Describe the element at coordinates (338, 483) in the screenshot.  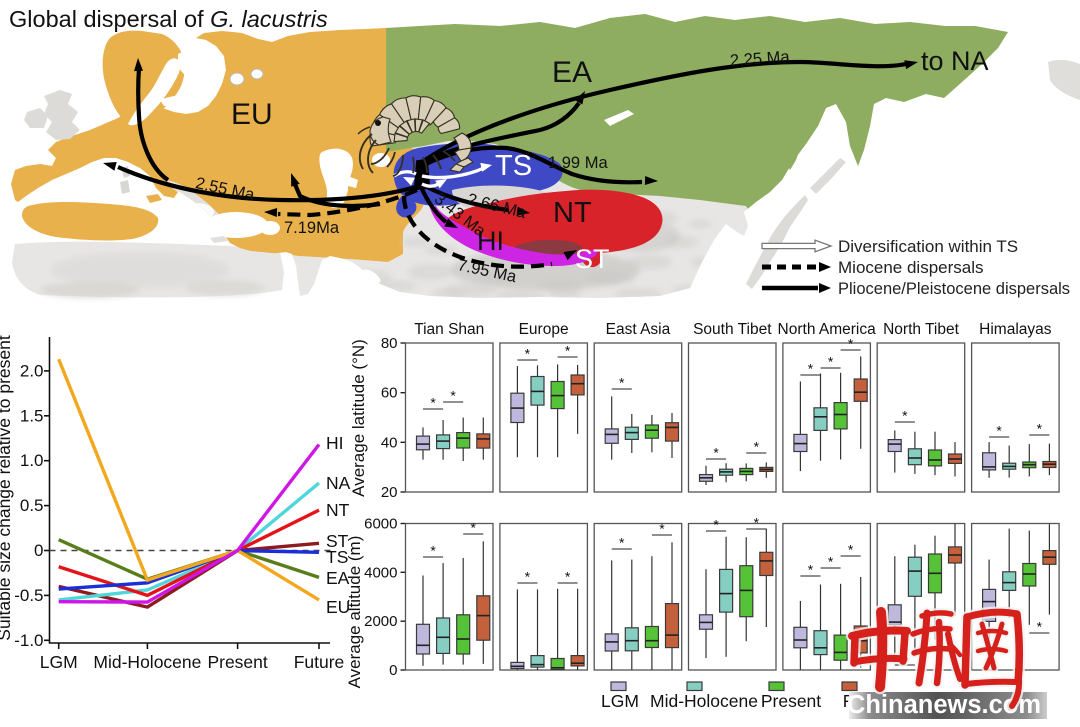
I see `svg-text: NA` at that location.